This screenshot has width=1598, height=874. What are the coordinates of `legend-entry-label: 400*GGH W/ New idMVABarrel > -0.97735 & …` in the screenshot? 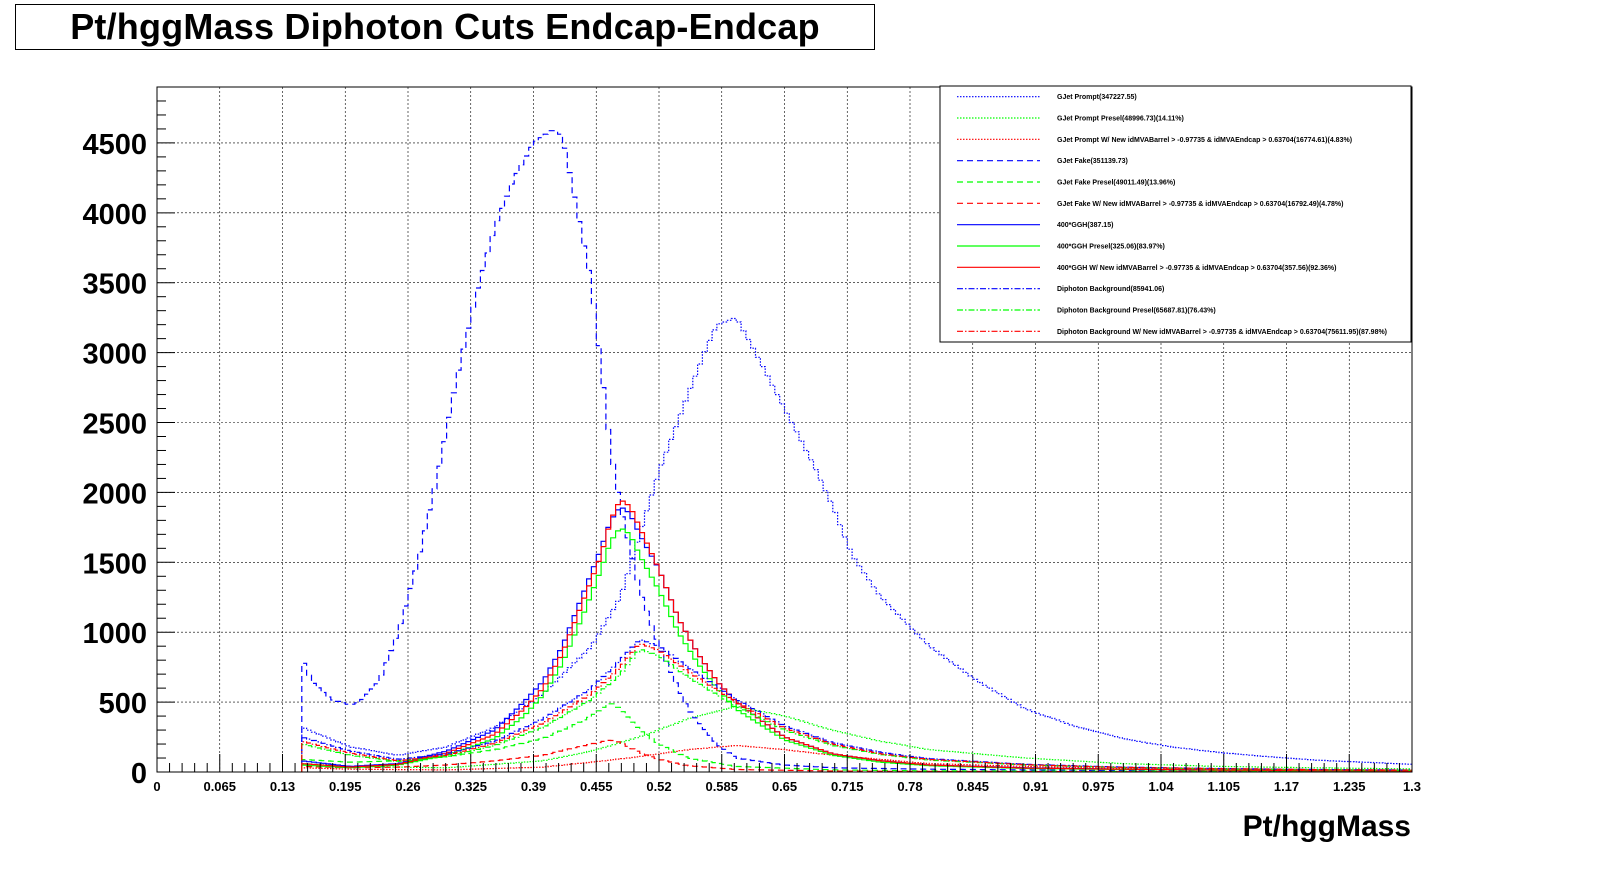 It's located at (1196, 268).